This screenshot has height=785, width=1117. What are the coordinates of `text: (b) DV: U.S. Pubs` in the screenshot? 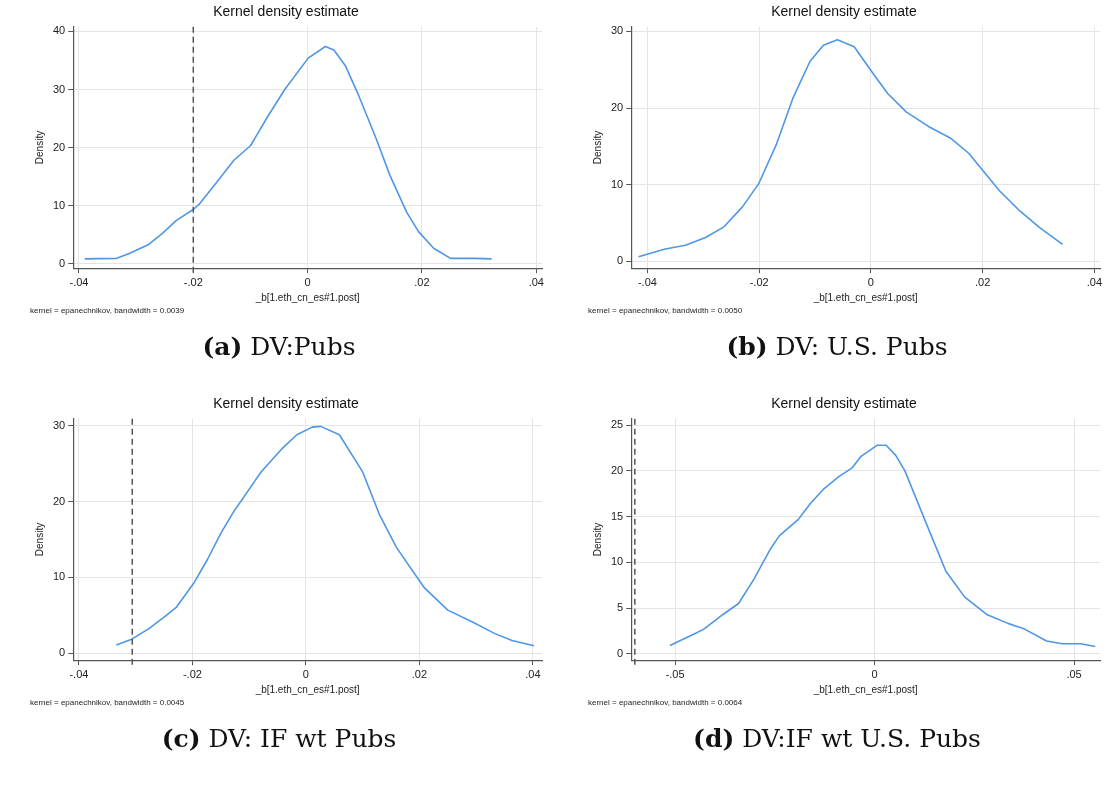 It's located at (837, 346).